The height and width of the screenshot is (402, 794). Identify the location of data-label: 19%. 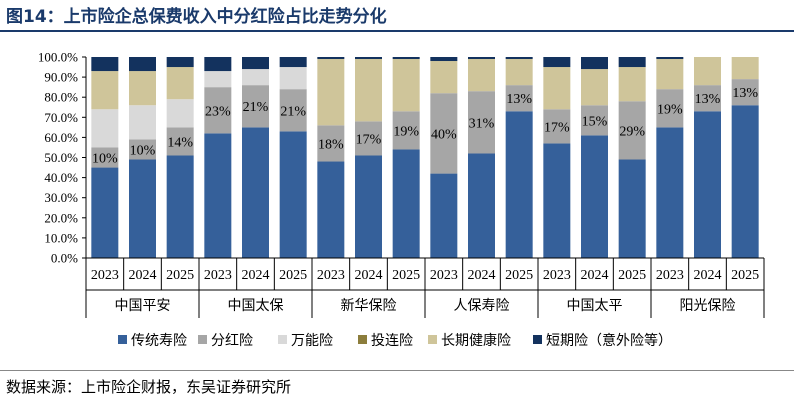
(670, 109).